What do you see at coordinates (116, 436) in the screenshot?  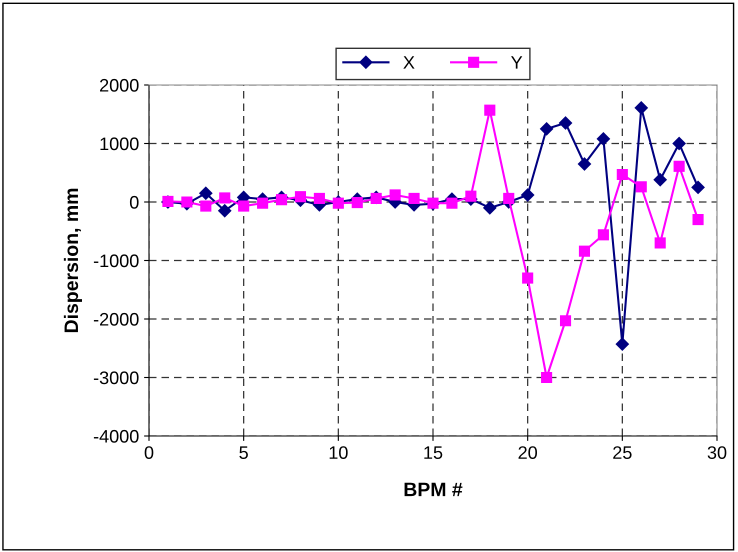 I see `y-tick-label: -4000` at bounding box center [116, 436].